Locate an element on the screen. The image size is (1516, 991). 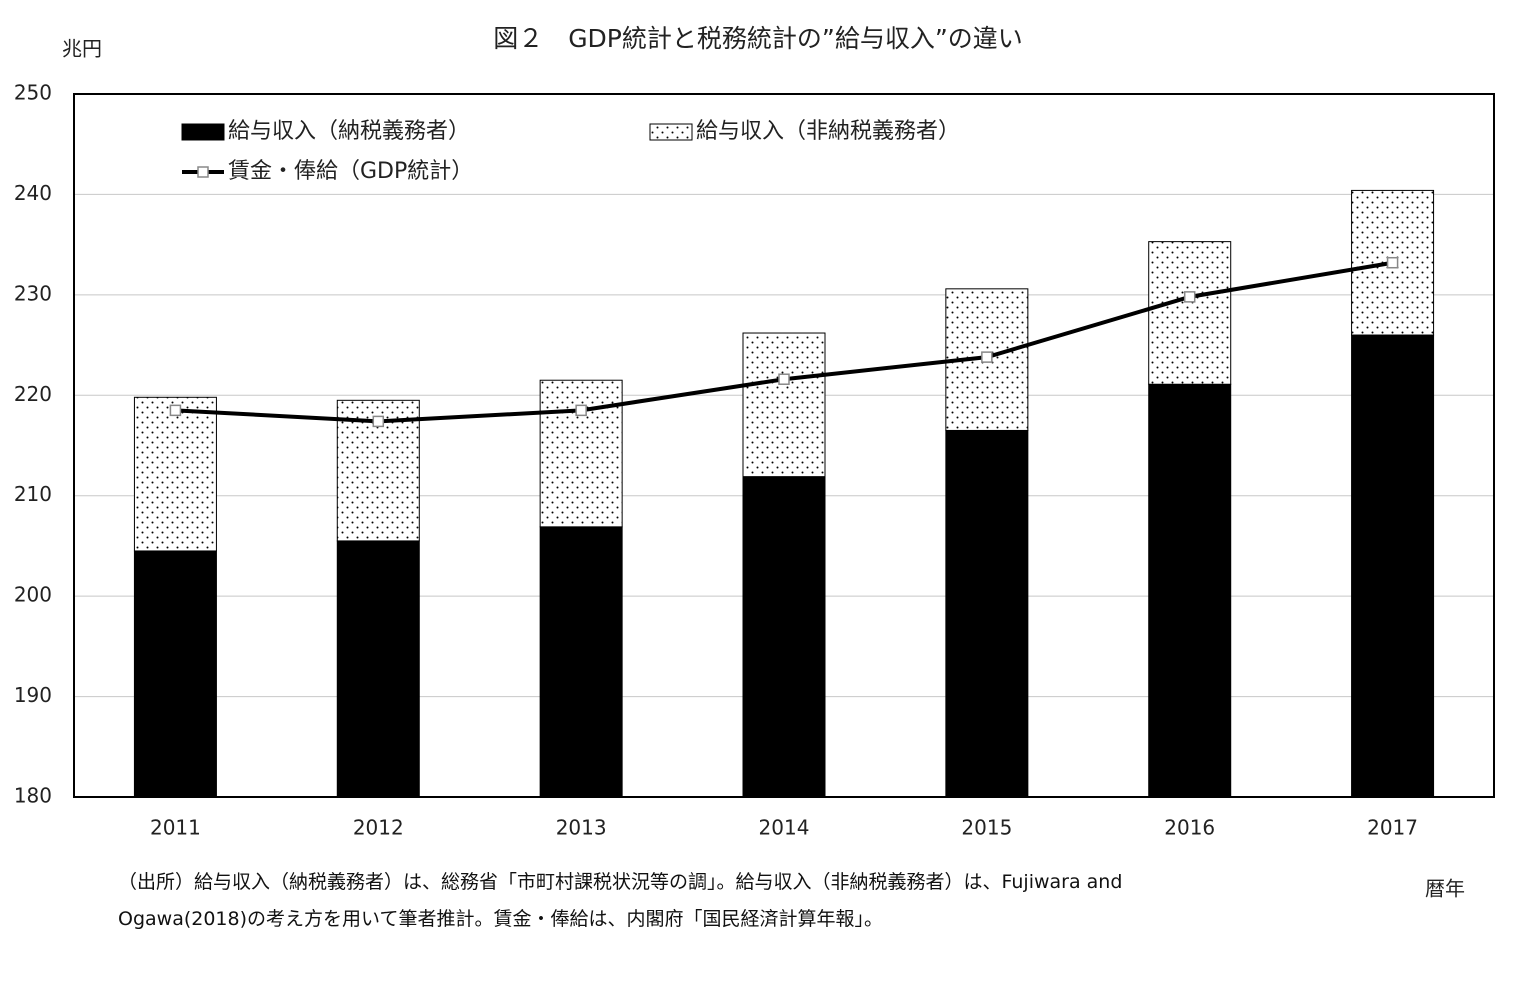
x-tick-label: 2015 is located at coordinates (986, 828).